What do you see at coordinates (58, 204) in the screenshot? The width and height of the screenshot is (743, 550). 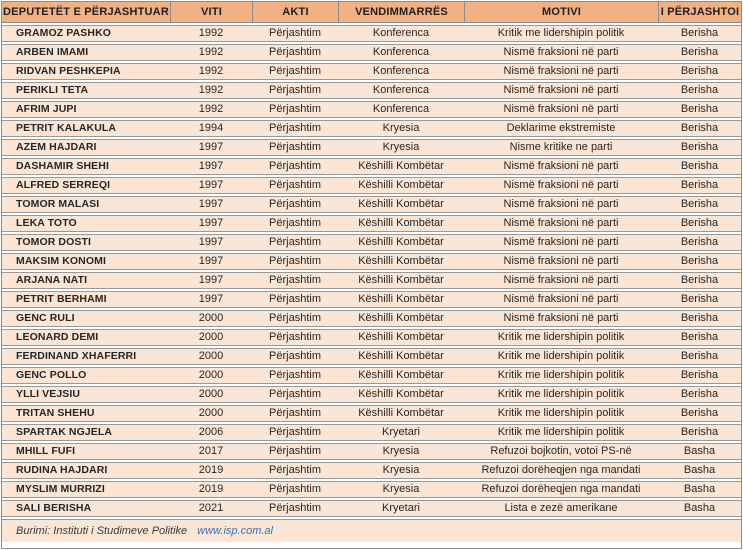 I see `cell-deputy: TOMOR MALASI` at bounding box center [58, 204].